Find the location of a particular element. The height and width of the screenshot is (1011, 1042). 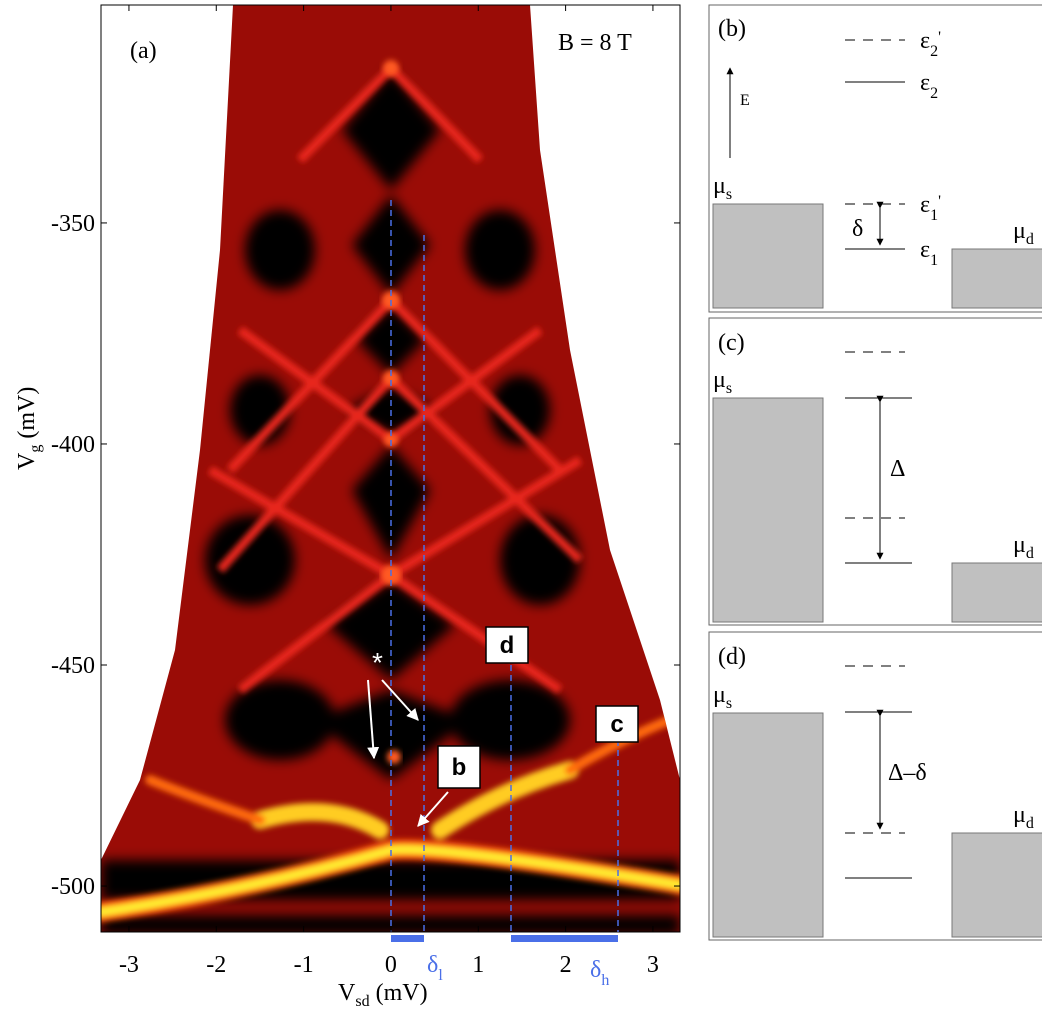

gap: Δ–δ is located at coordinates (907, 773).